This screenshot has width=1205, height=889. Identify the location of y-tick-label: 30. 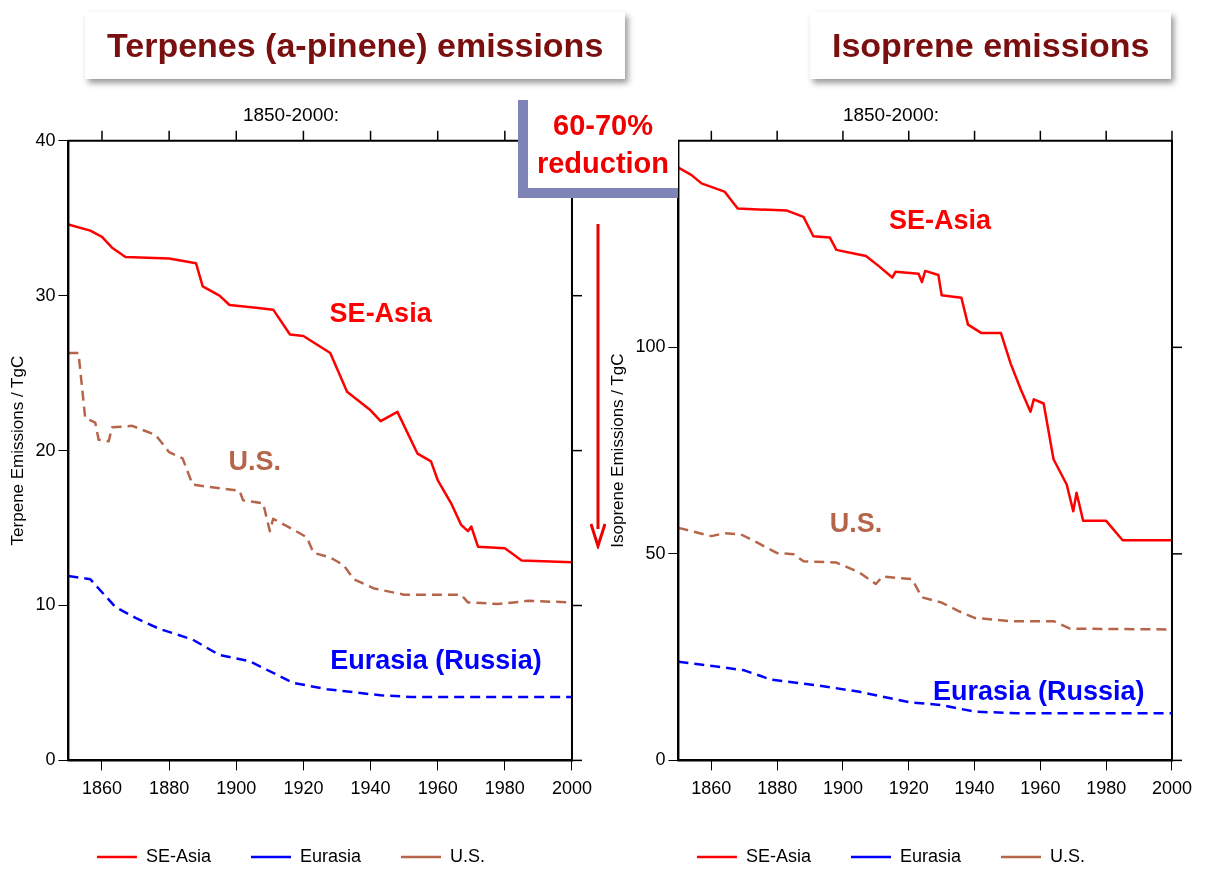
(45, 294).